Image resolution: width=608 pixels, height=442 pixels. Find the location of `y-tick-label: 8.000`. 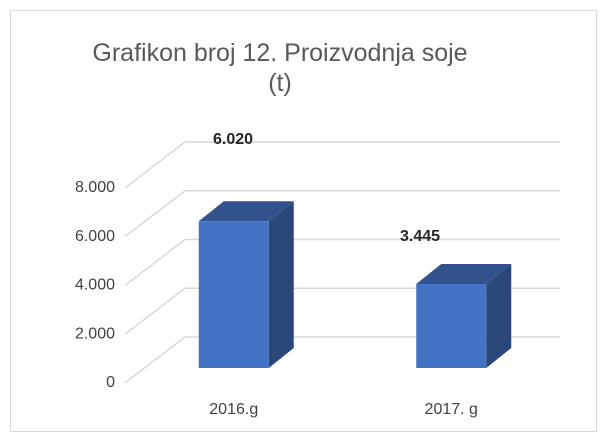

y-tick-label: 8.000 is located at coordinates (95, 187).